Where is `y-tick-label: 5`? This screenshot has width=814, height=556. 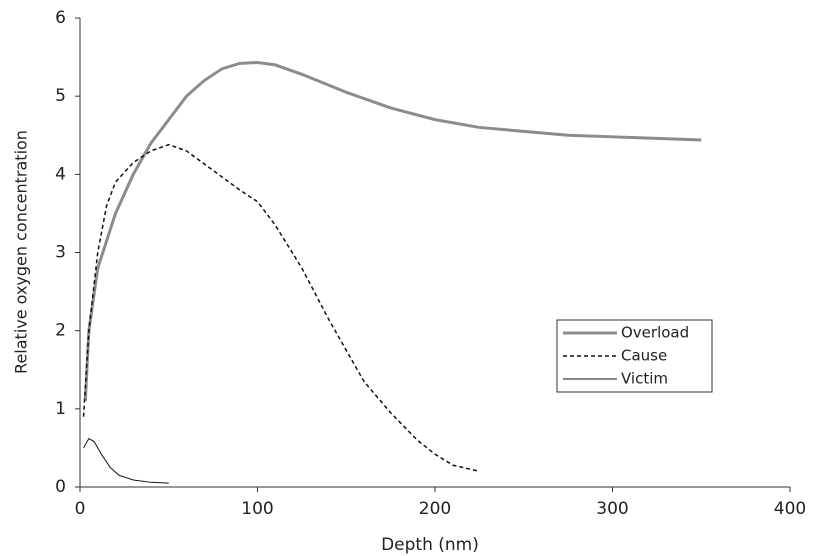 y-tick-label: 5 is located at coordinates (60, 96).